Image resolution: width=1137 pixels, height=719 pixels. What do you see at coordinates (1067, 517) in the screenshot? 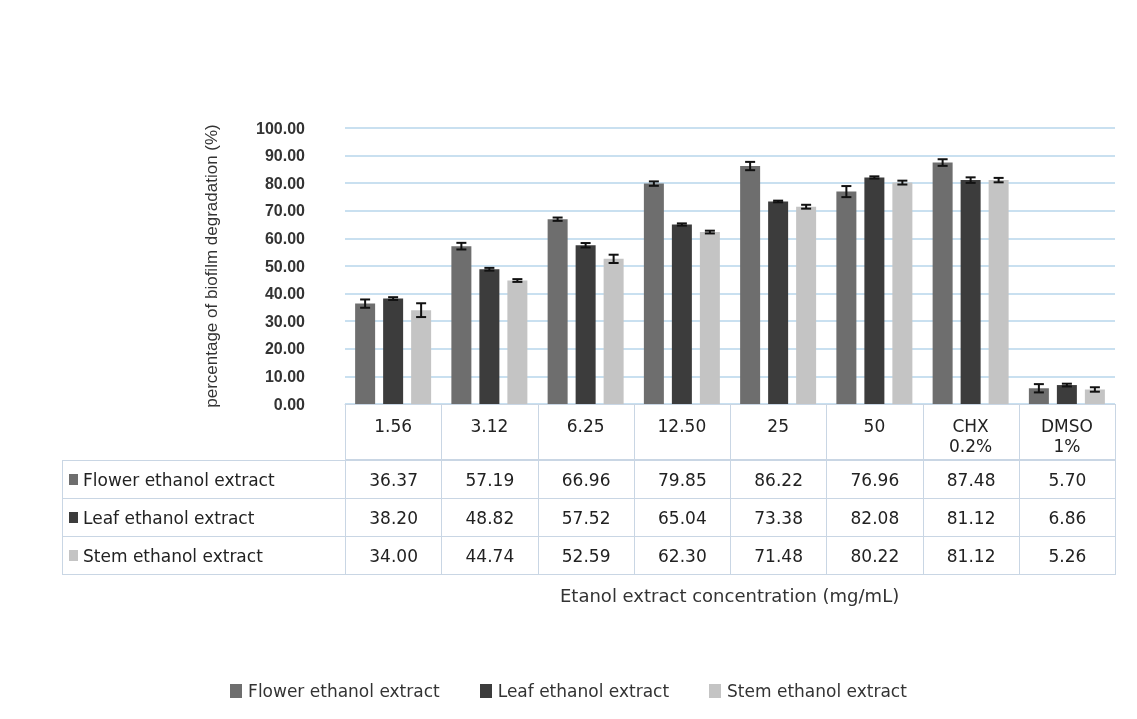
I see `data-label: 6.86` at bounding box center [1067, 517].